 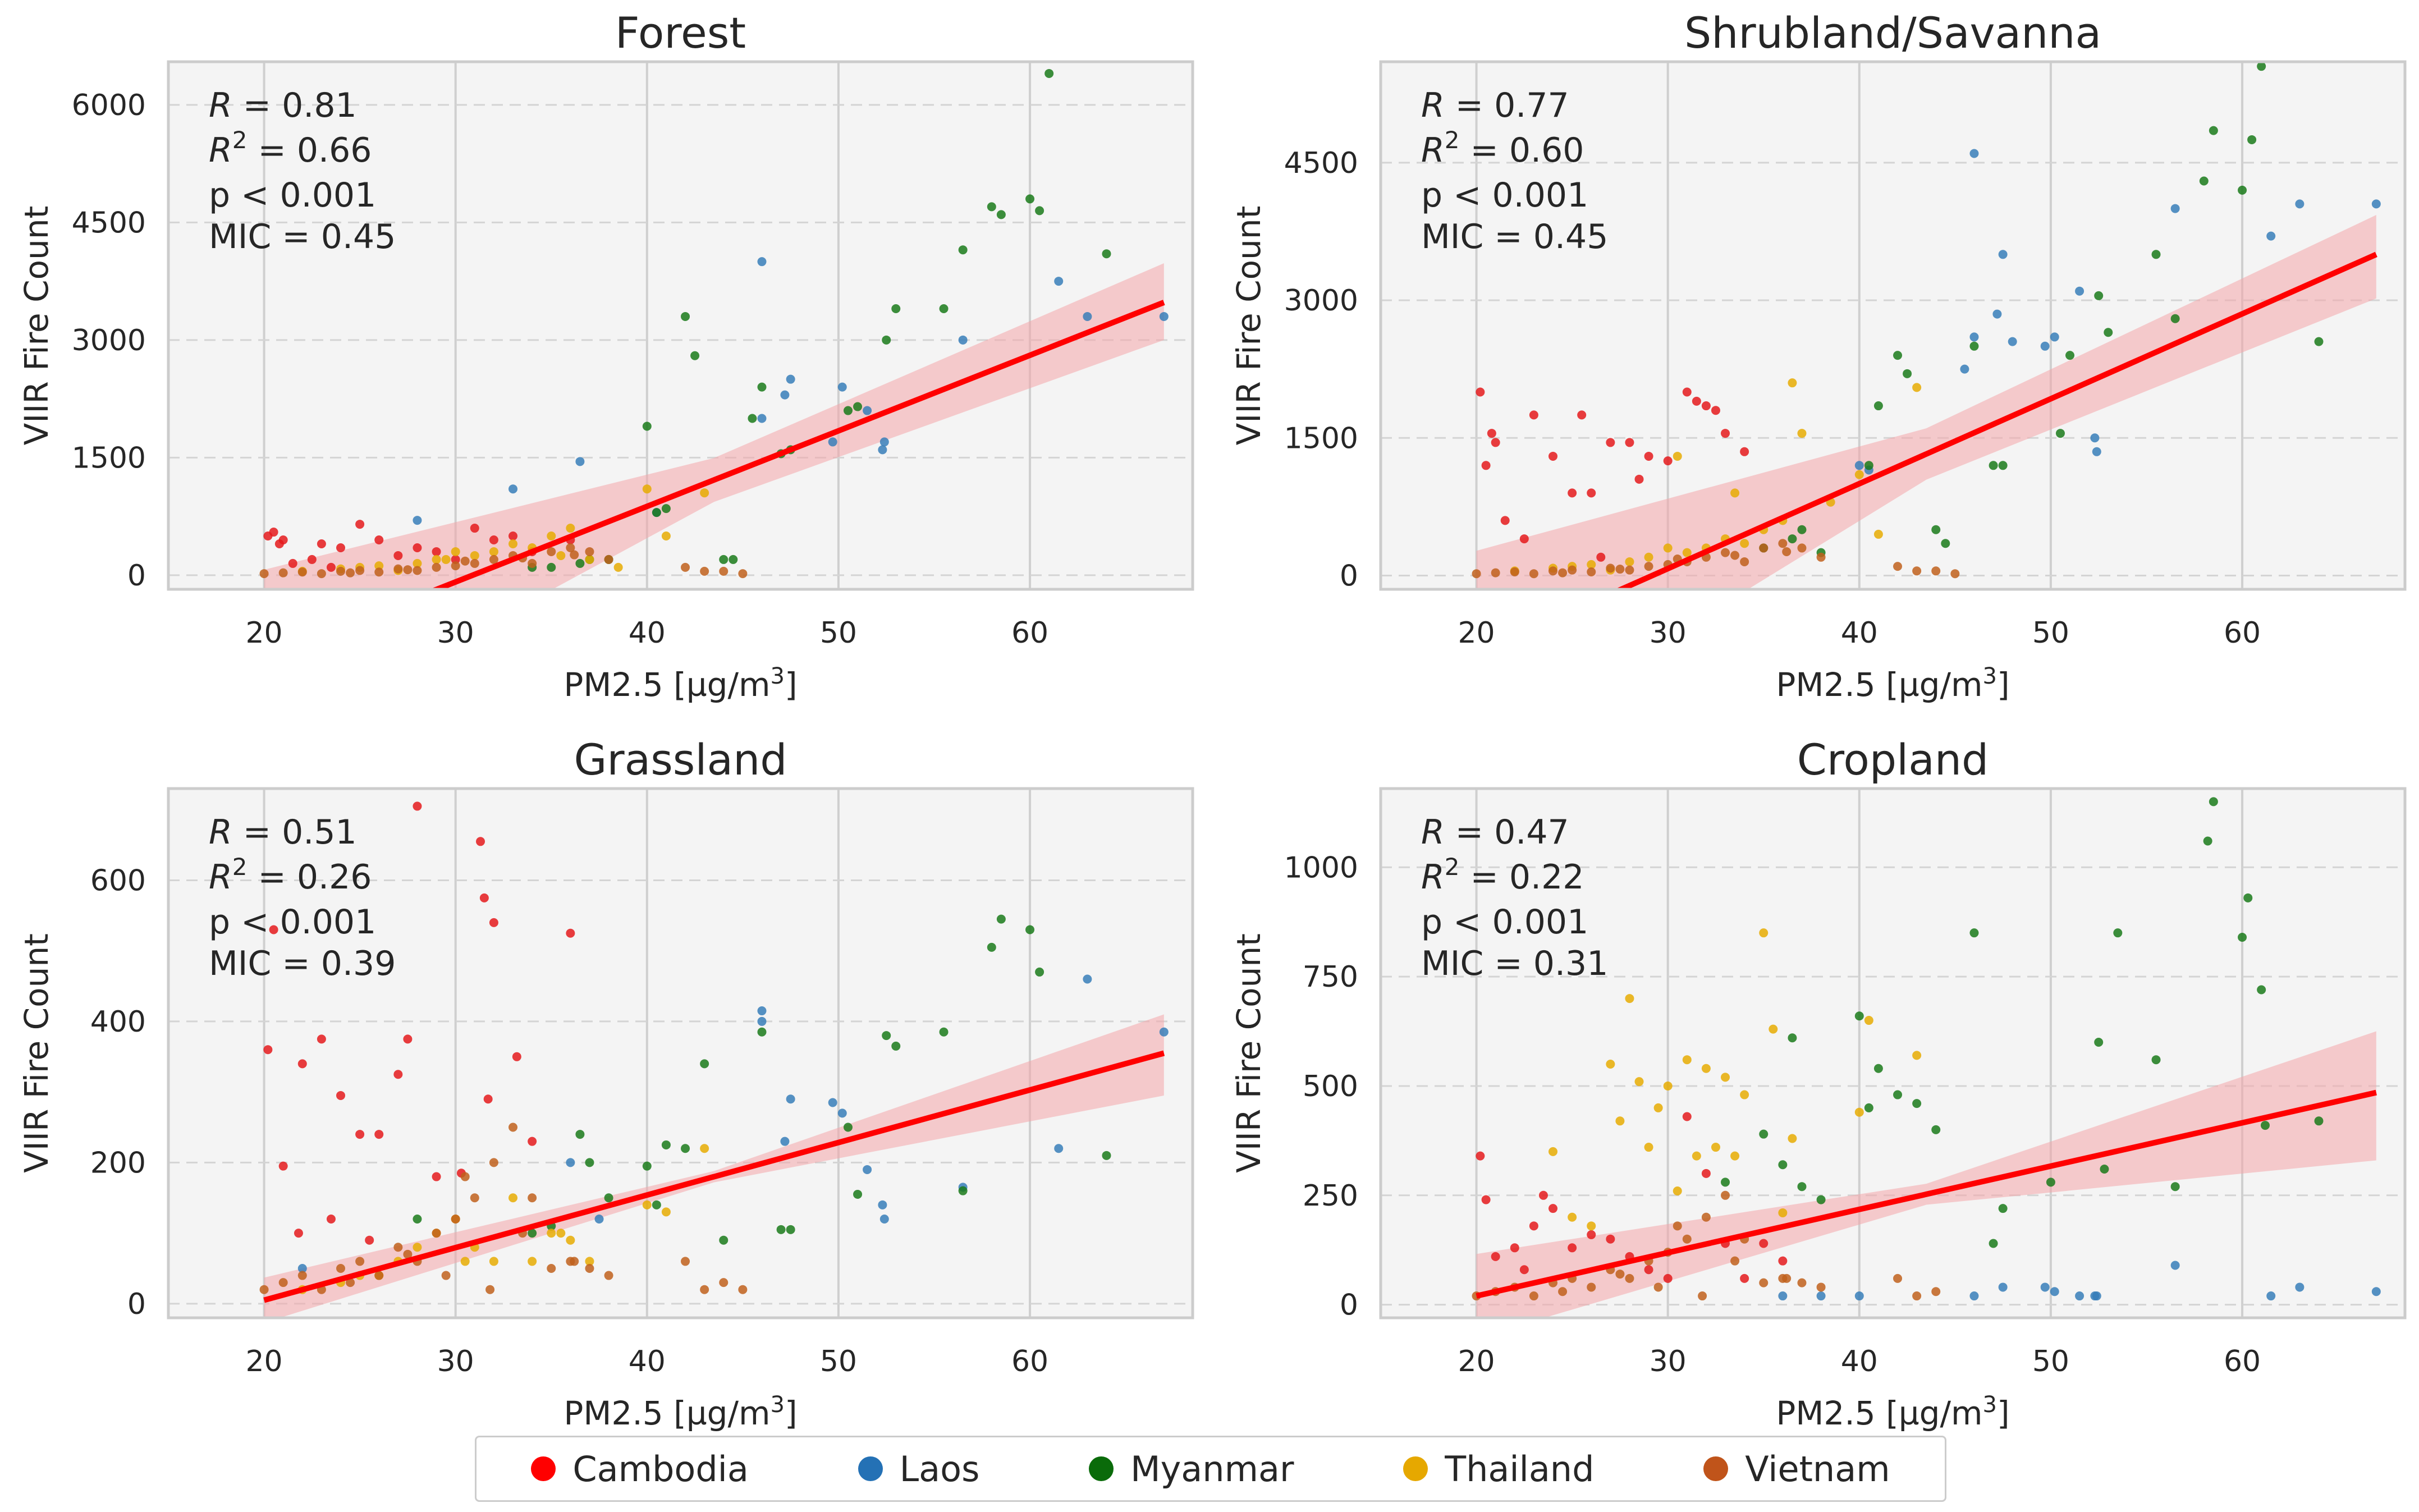 I want to click on stat-r: R = 0.77, so click(x=1495, y=106).